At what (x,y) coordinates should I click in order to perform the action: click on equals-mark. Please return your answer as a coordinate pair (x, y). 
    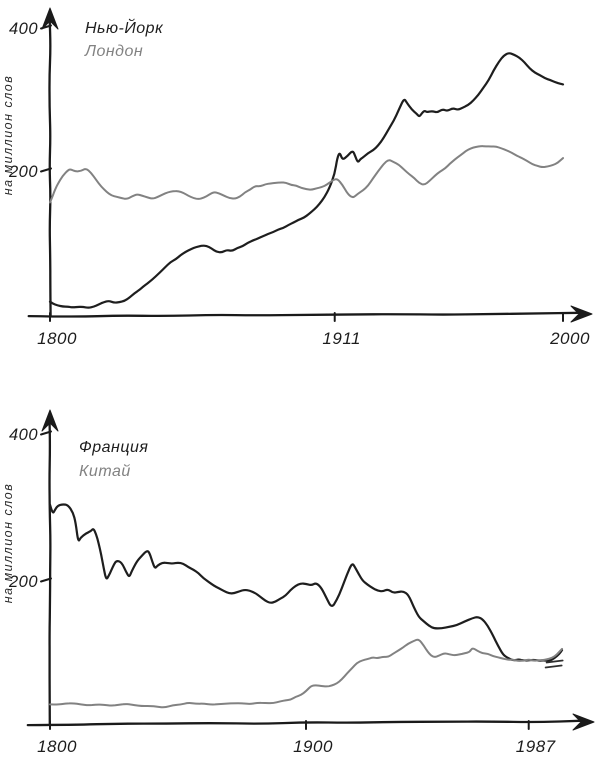
    Looking at the image, I should click on (554, 664).